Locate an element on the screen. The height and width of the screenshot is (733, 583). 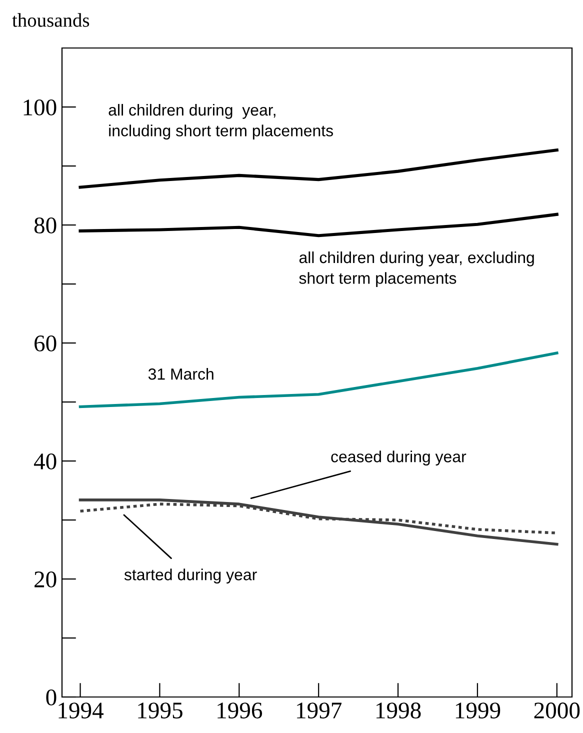
text: started during year is located at coordinates (190, 576).